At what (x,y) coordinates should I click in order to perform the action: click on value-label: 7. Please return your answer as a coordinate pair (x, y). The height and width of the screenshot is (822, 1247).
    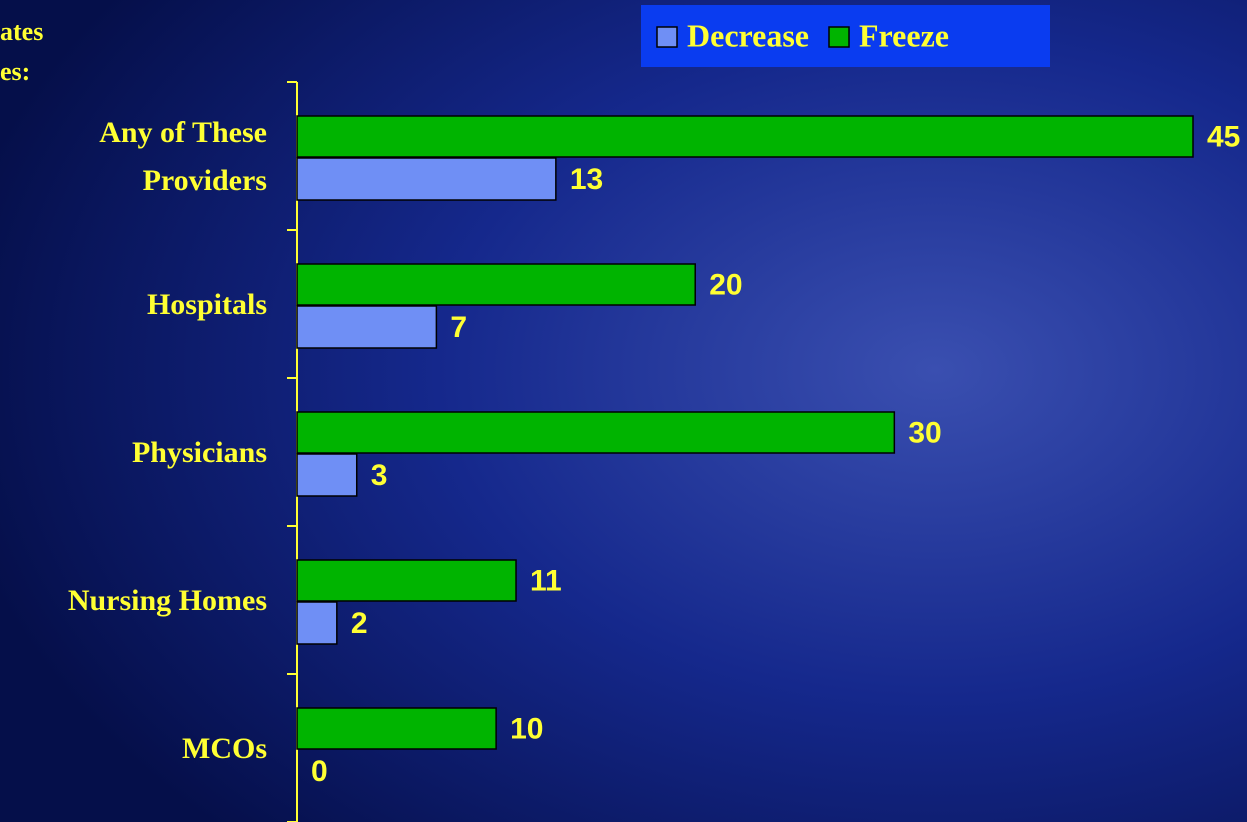
    Looking at the image, I should click on (458, 327).